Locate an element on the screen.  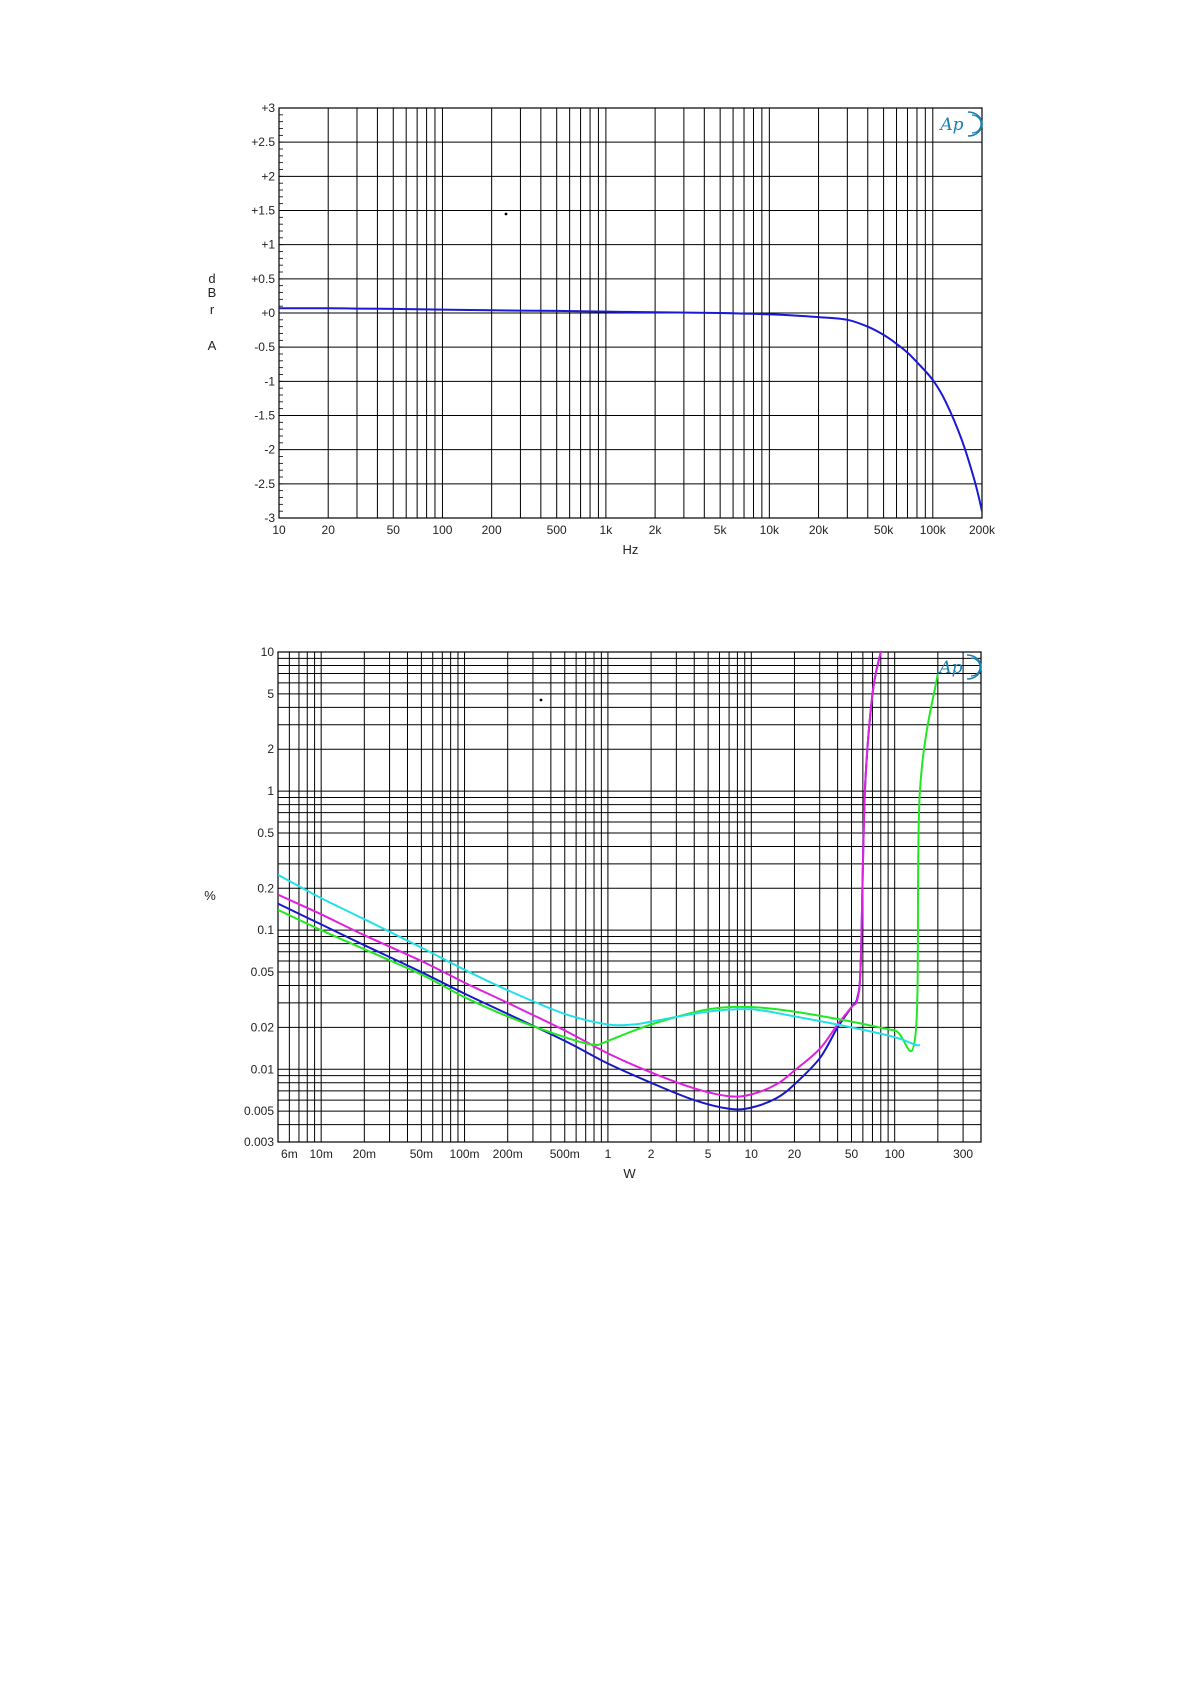
x-tick-label: 6m is located at coordinates (289, 1154).